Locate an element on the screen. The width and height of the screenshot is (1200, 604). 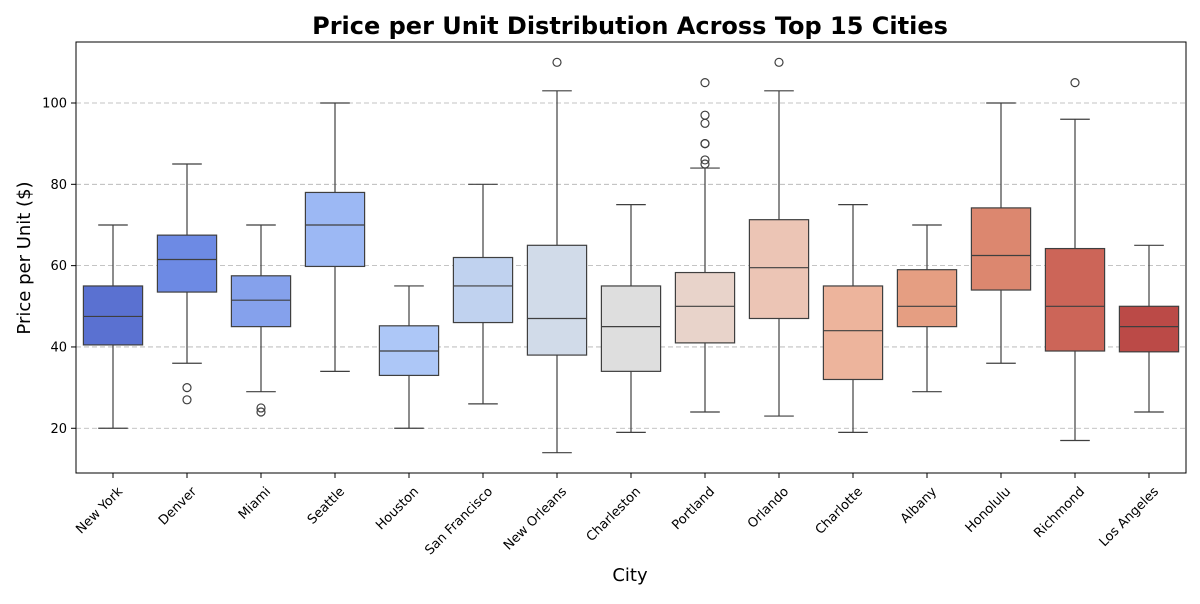
y-tick-label: 100 is located at coordinates (54, 103).